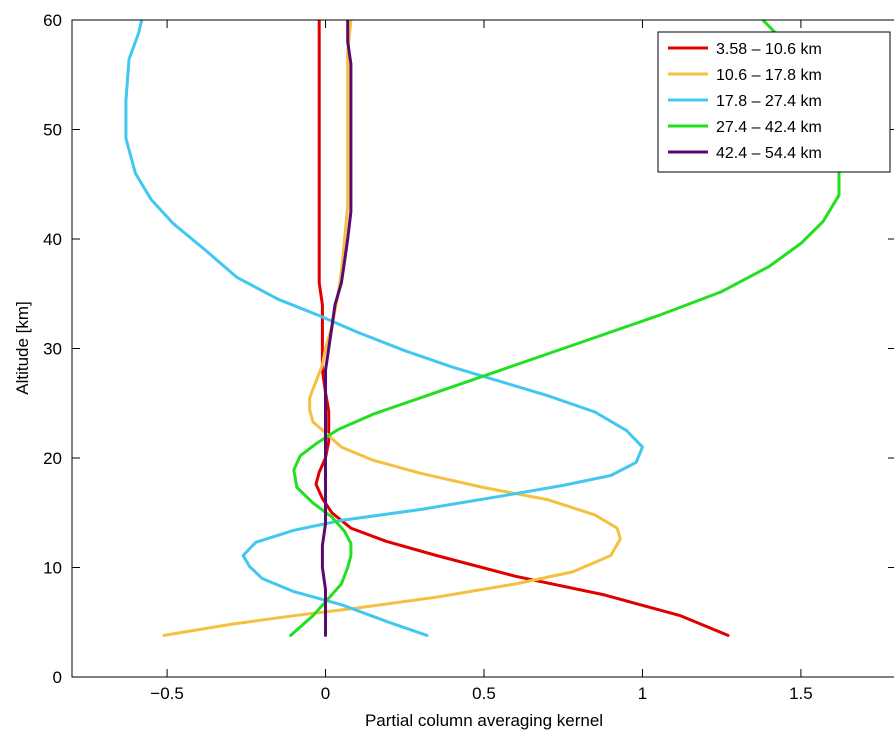  I want to click on y-axis-label: Altitude [km], so click(22, 348).